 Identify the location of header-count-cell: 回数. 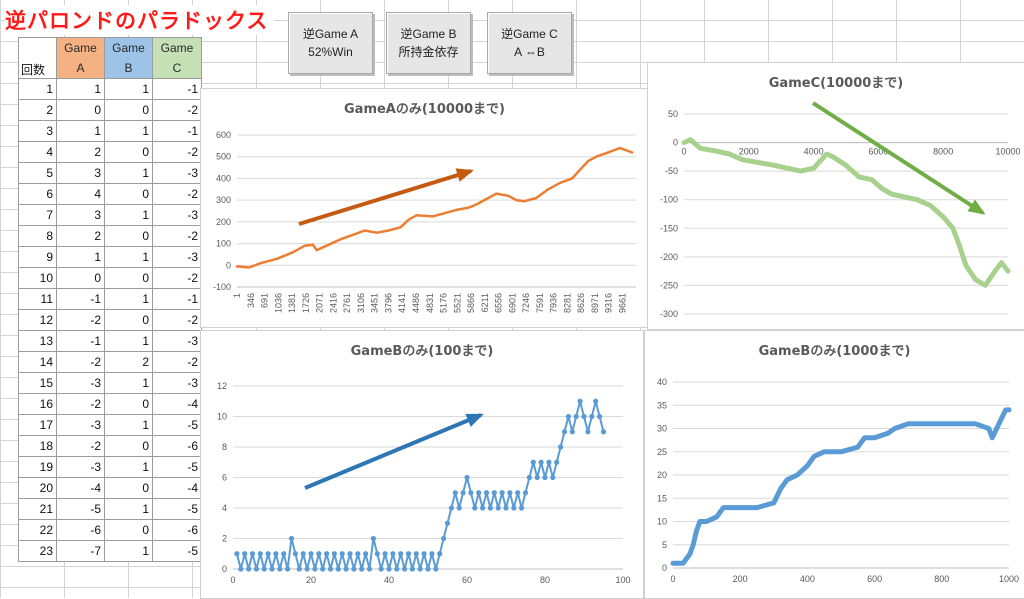
(37, 58).